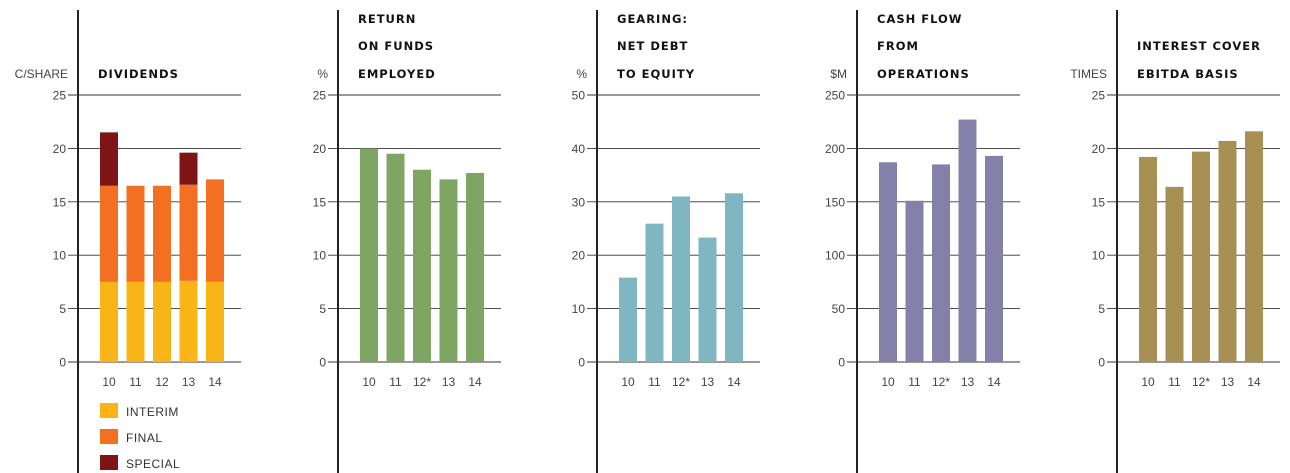  Describe the element at coordinates (1188, 74) in the screenshot. I see `chart-title-line-3: EBITDA BASIS` at that location.